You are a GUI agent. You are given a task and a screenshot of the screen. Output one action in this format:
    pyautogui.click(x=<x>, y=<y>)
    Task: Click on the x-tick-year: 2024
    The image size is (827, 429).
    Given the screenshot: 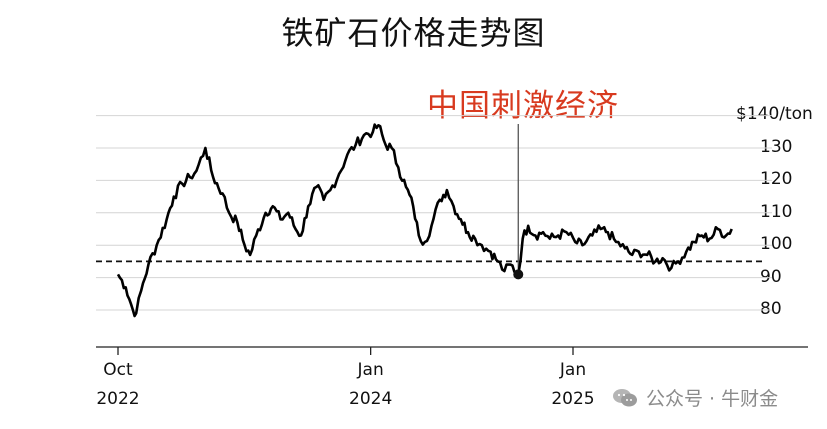 What is the action you would take?
    pyautogui.click(x=371, y=399)
    